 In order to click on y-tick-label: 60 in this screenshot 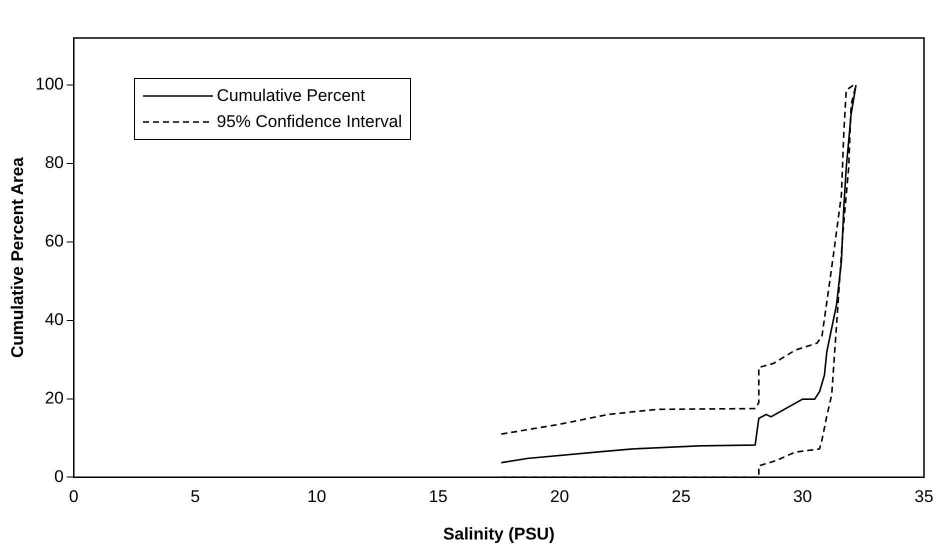, I will do `click(54, 241)`.